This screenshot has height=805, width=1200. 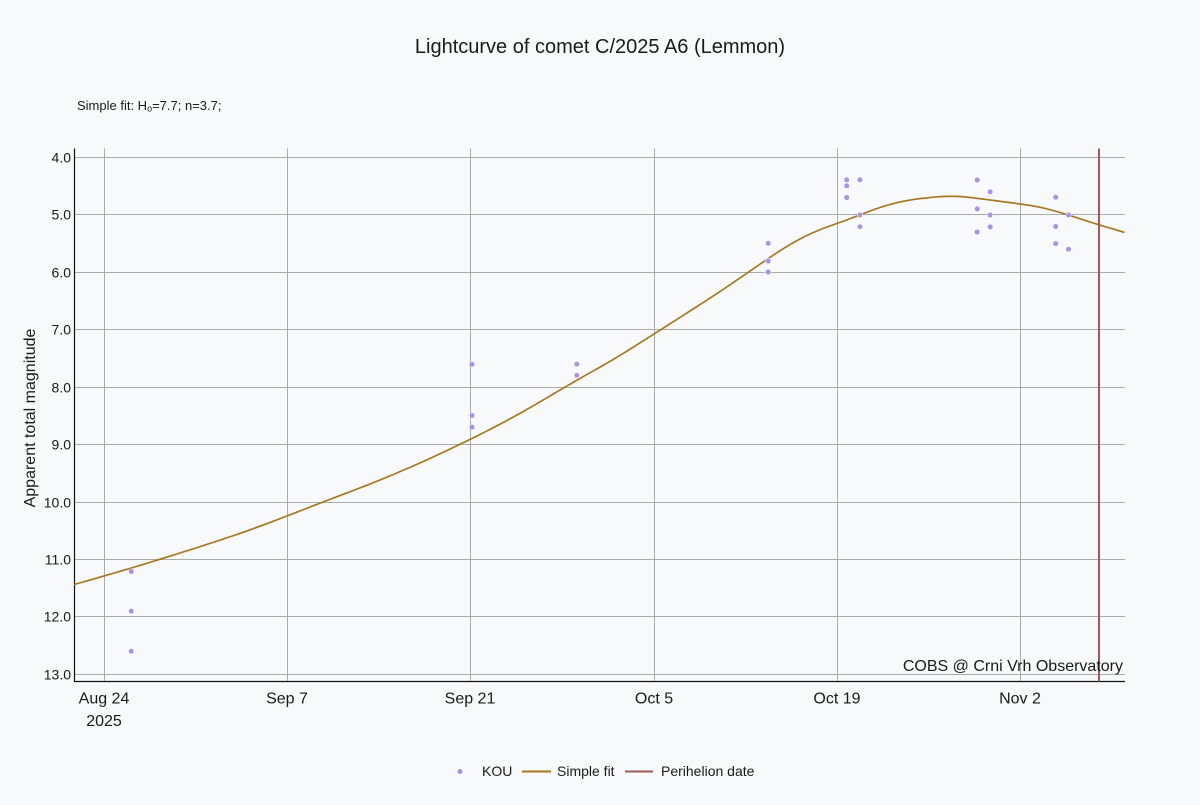 I want to click on svg-text: Apparent total magnitude, so click(x=30, y=418).